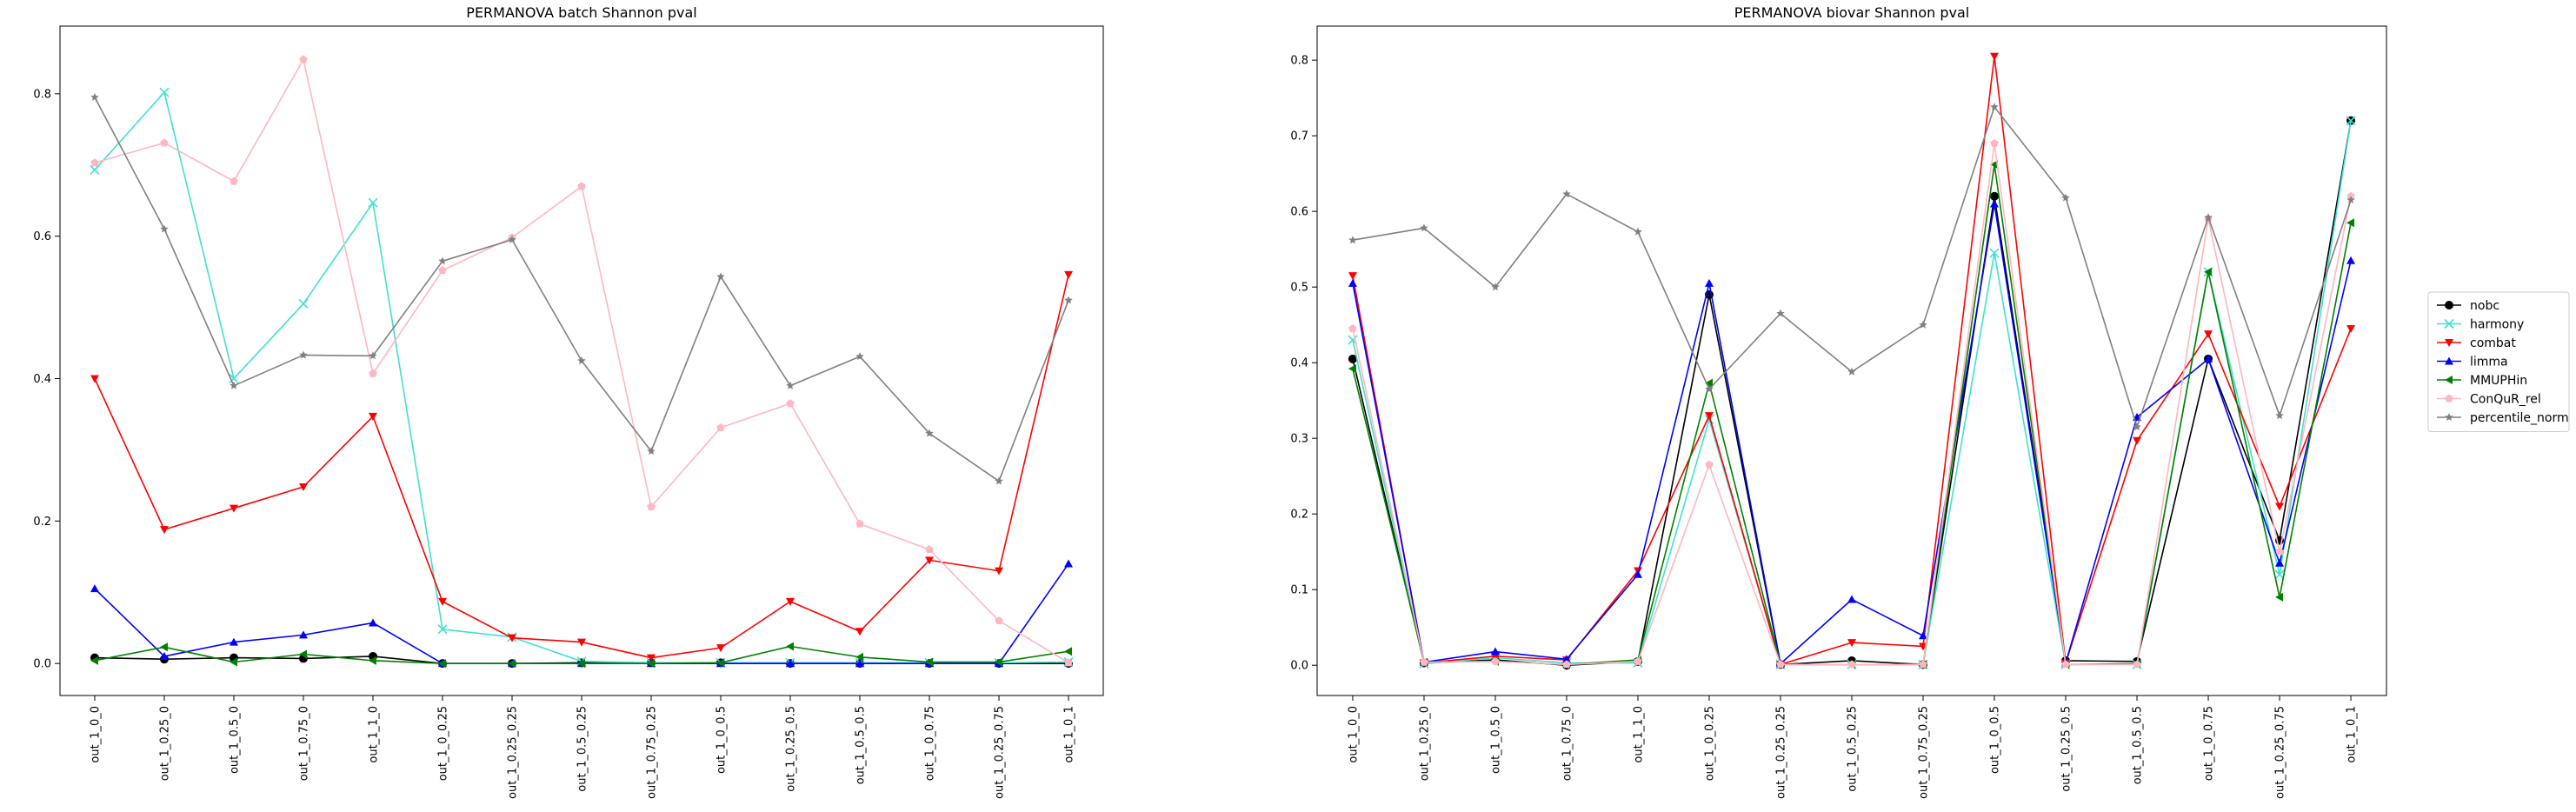 The height and width of the screenshot is (812, 2576). Describe the element at coordinates (581, 655) in the screenshot. I see `series-MMUPHin` at that location.